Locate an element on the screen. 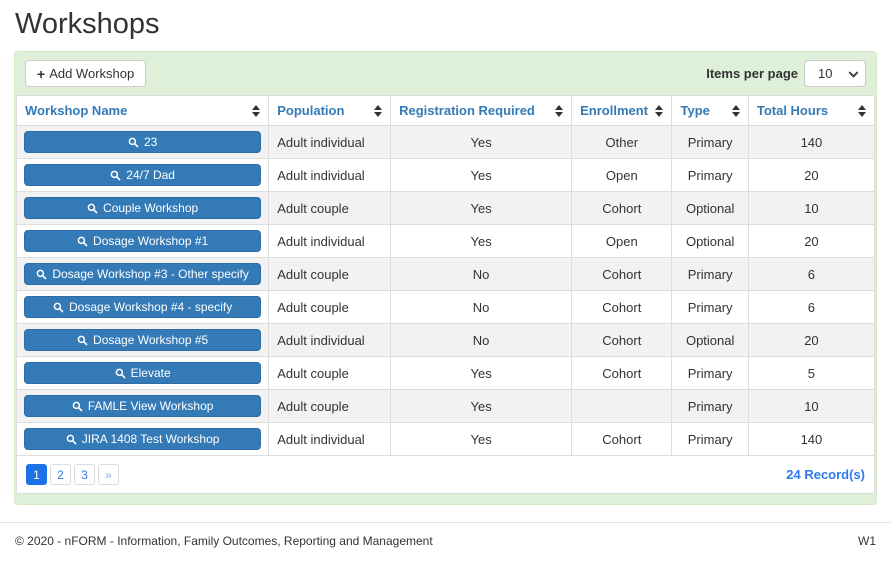 The width and height of the screenshot is (891, 566). workshop-open-button: JIRA 1408 Test Workshop is located at coordinates (143, 439).